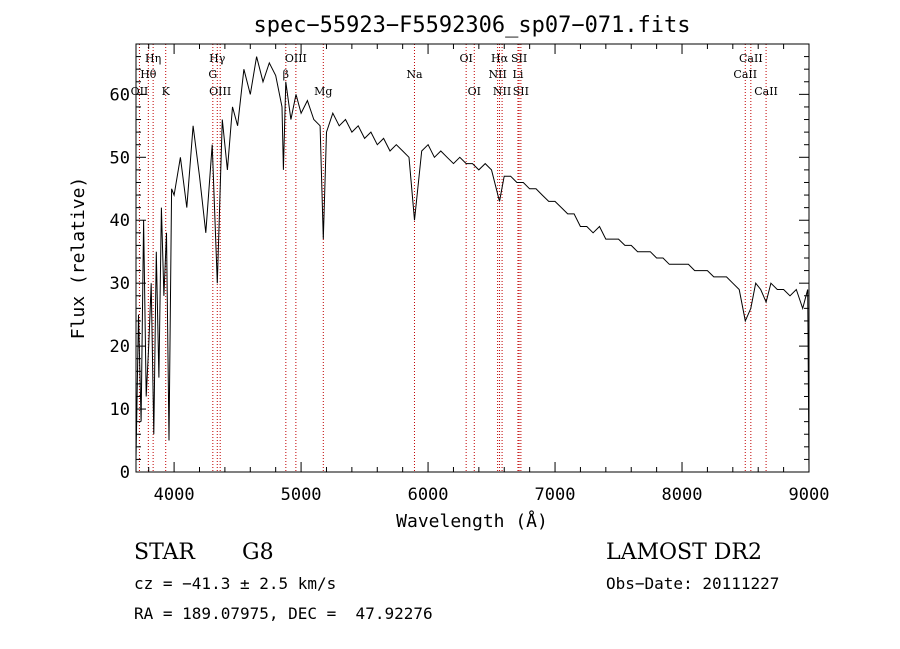 The height and width of the screenshot is (649, 900). I want to click on spectral-line-label: OII, so click(140, 91).